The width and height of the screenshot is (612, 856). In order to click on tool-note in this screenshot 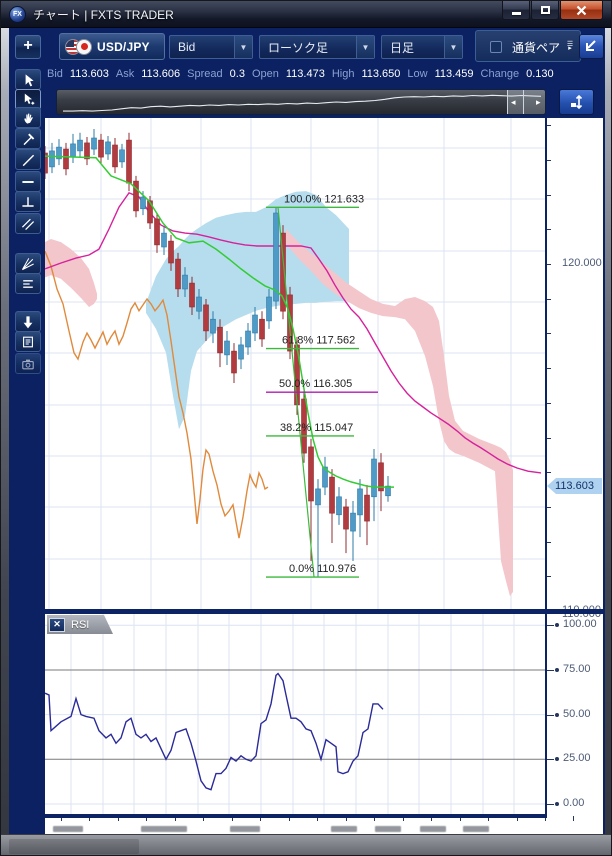, I will do `click(28, 341)`.